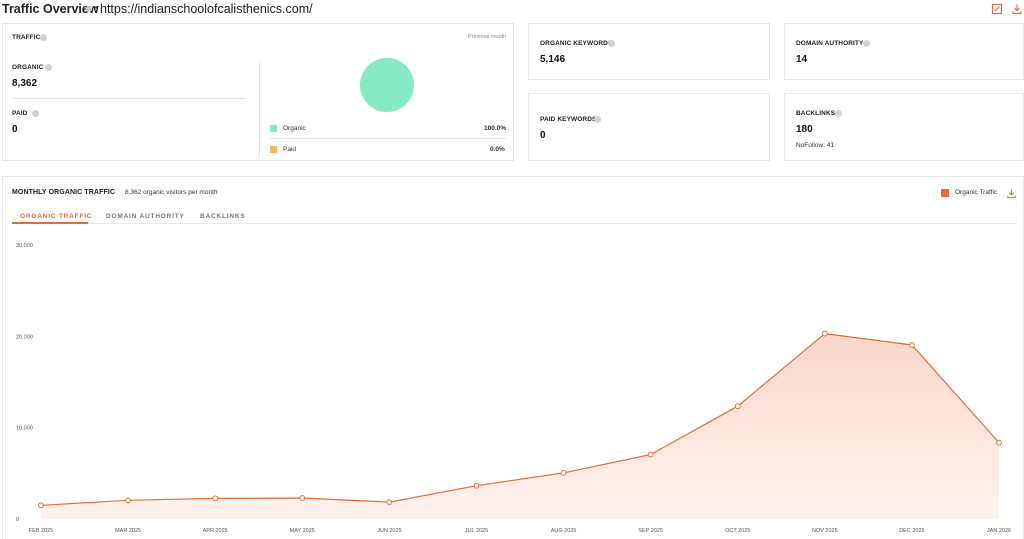 The width and height of the screenshot is (1024, 539). I want to click on y-tick-label: 30,000, so click(24, 246).